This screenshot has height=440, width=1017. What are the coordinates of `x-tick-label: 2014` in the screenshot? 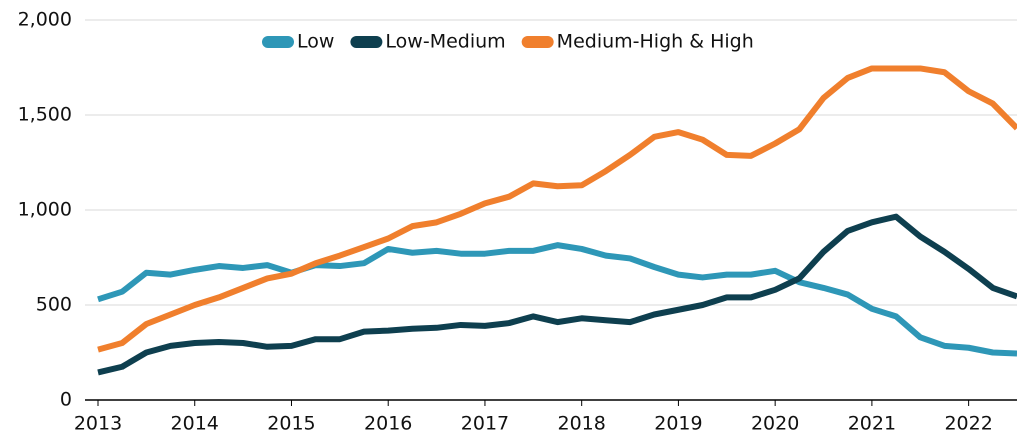 It's located at (195, 424).